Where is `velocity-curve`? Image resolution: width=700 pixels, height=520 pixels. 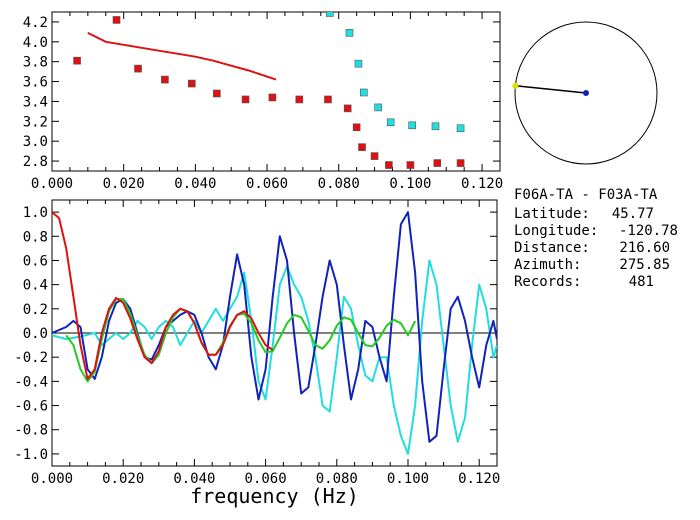
velocity-curve is located at coordinates (182, 56).